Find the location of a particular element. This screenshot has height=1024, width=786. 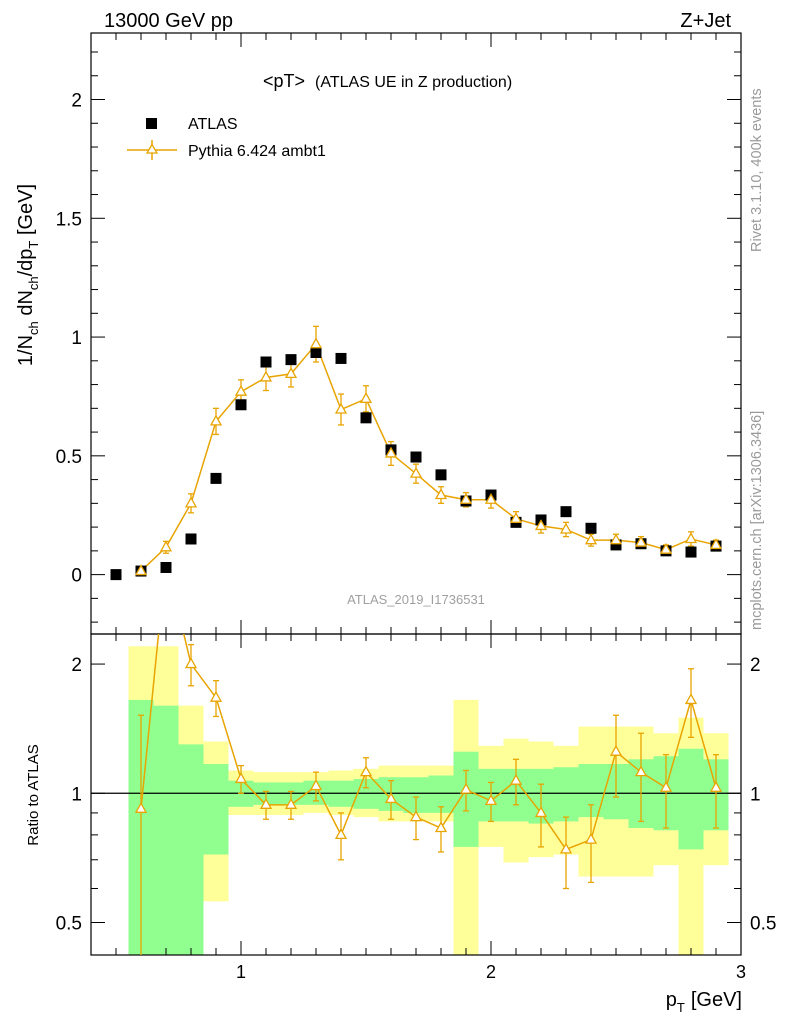

ratio-ylabel: Ratio to ATLAS is located at coordinates (33, 794).